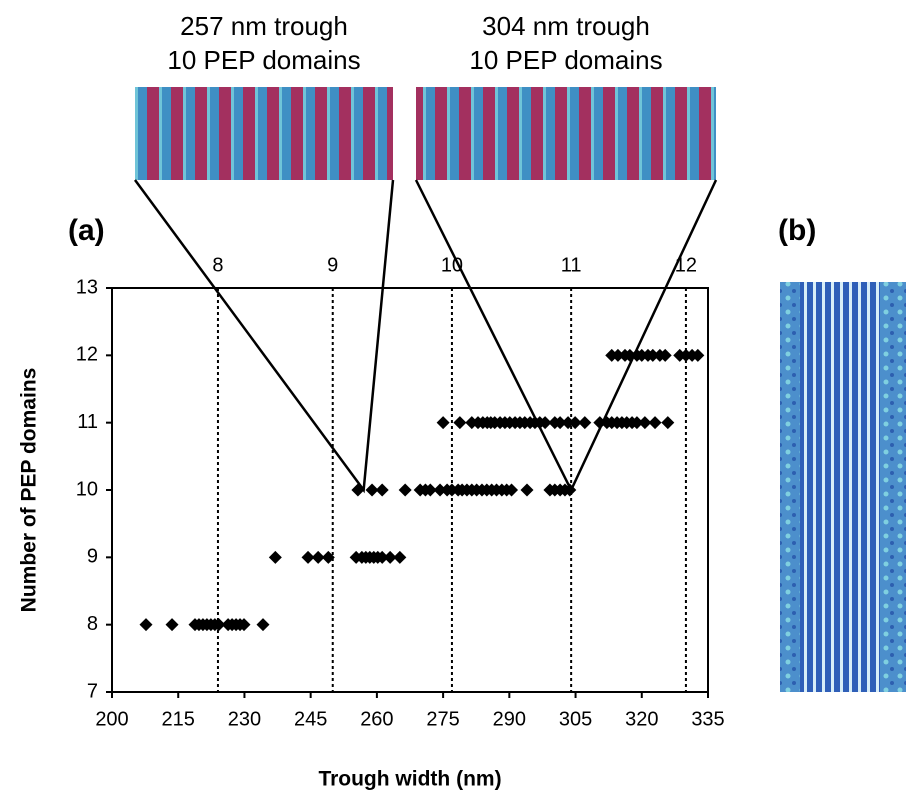 This screenshot has width=906, height=805. I want to click on panel-label: (b), so click(797, 230).